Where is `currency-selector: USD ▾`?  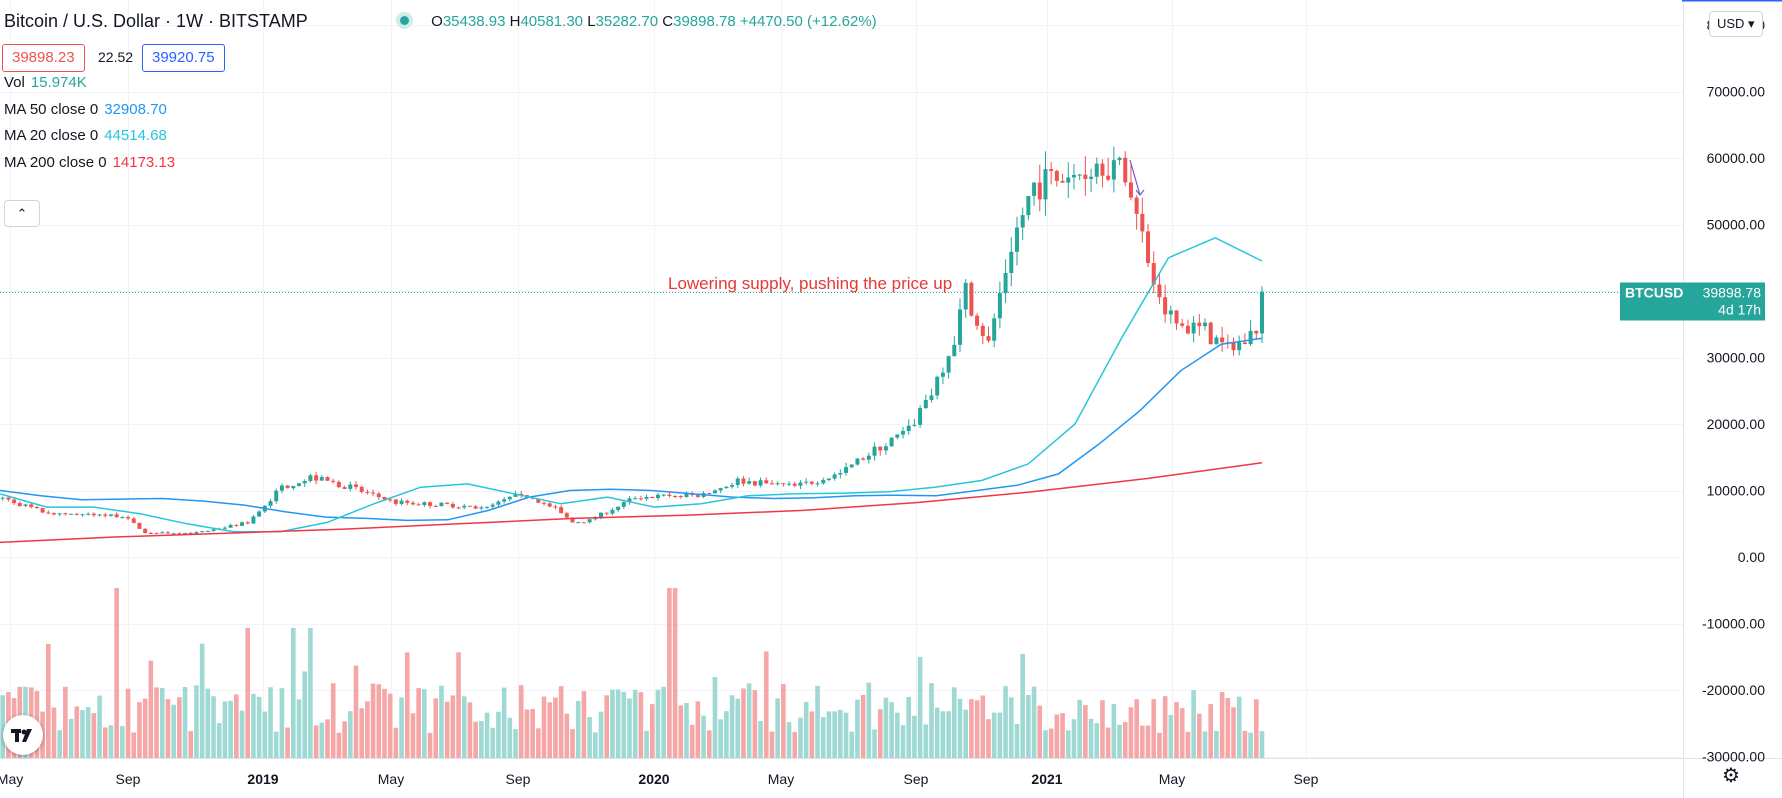 currency-selector: USD ▾ is located at coordinates (1736, 24).